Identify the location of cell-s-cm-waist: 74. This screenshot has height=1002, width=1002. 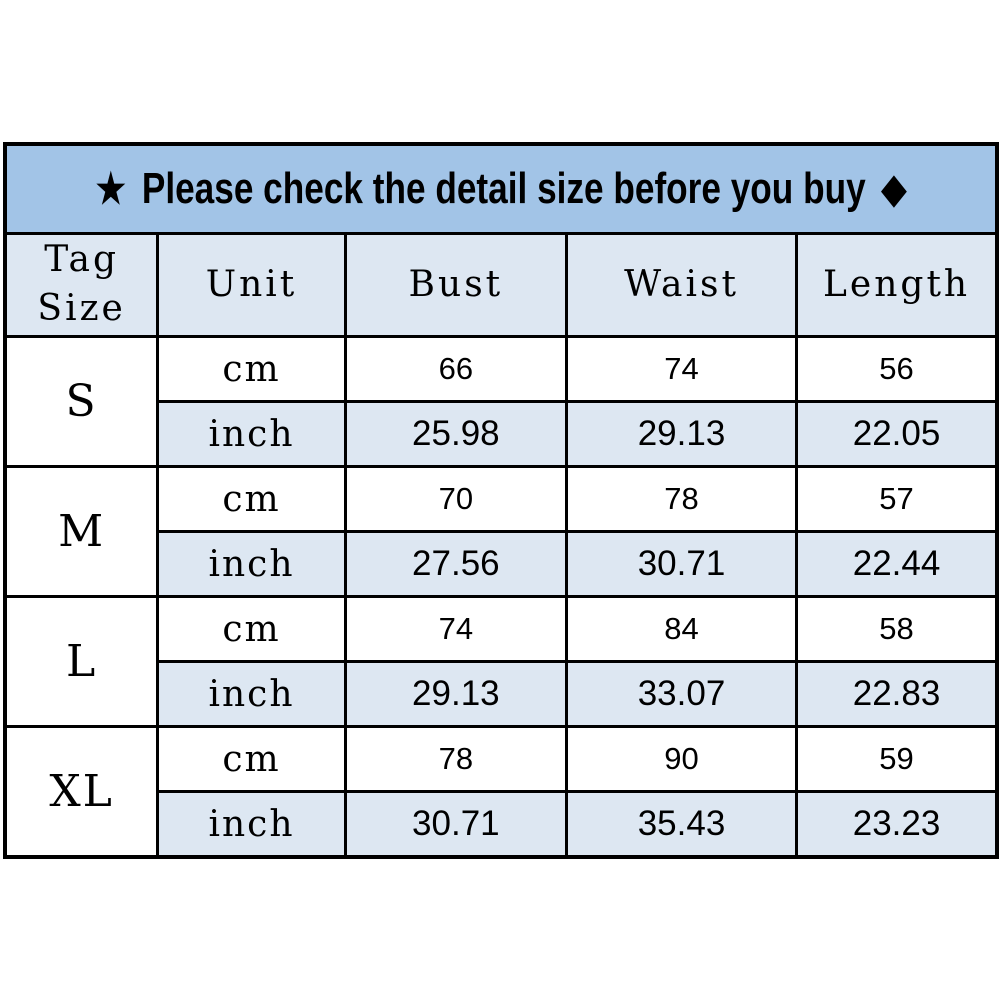
(681, 369).